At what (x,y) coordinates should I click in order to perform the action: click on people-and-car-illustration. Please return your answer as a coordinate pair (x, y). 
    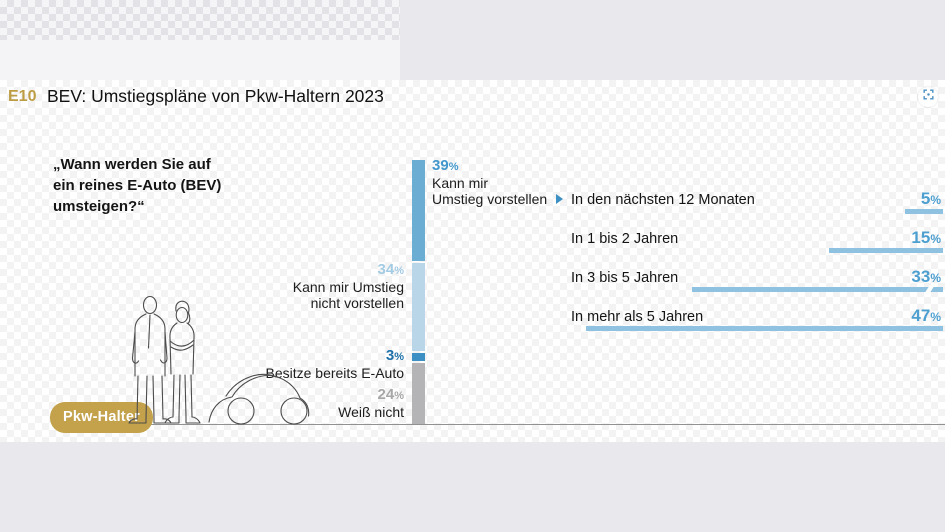
    Looking at the image, I should click on (219, 360).